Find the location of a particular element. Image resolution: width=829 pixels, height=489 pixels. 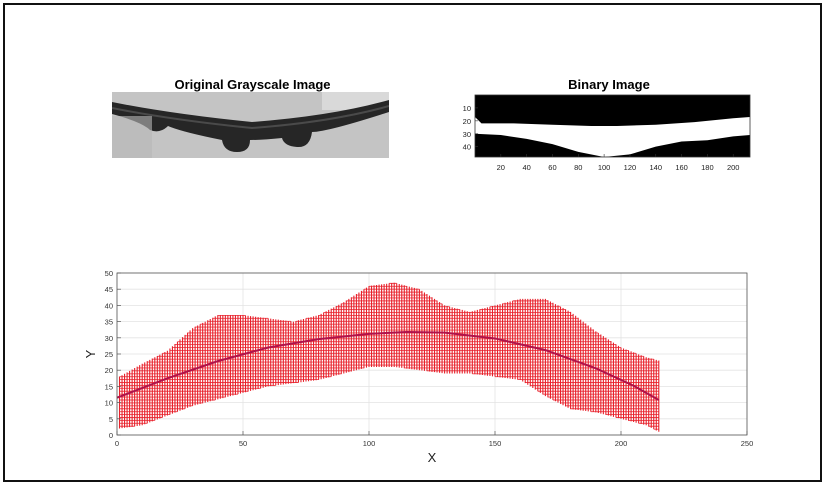

x-axis-label: X is located at coordinates (432, 456).